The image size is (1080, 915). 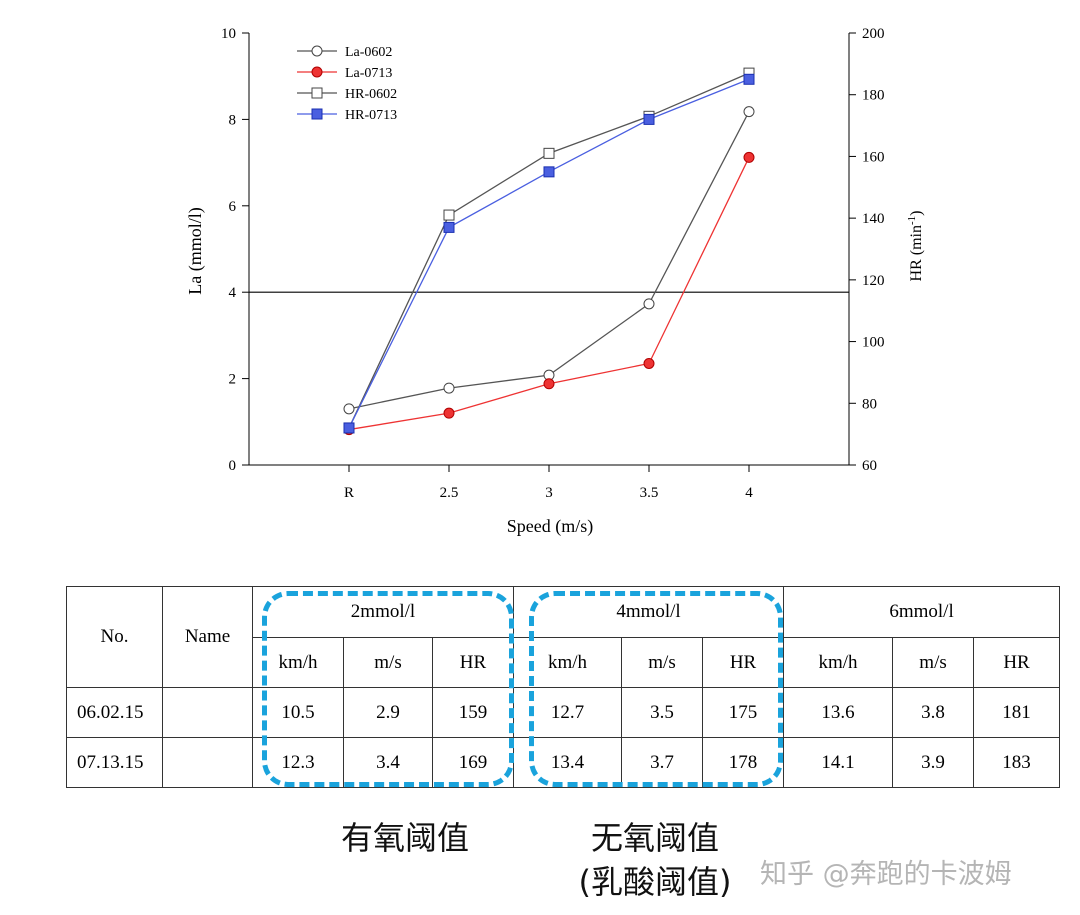 I want to click on cell-value: 13.6, so click(x=838, y=712).